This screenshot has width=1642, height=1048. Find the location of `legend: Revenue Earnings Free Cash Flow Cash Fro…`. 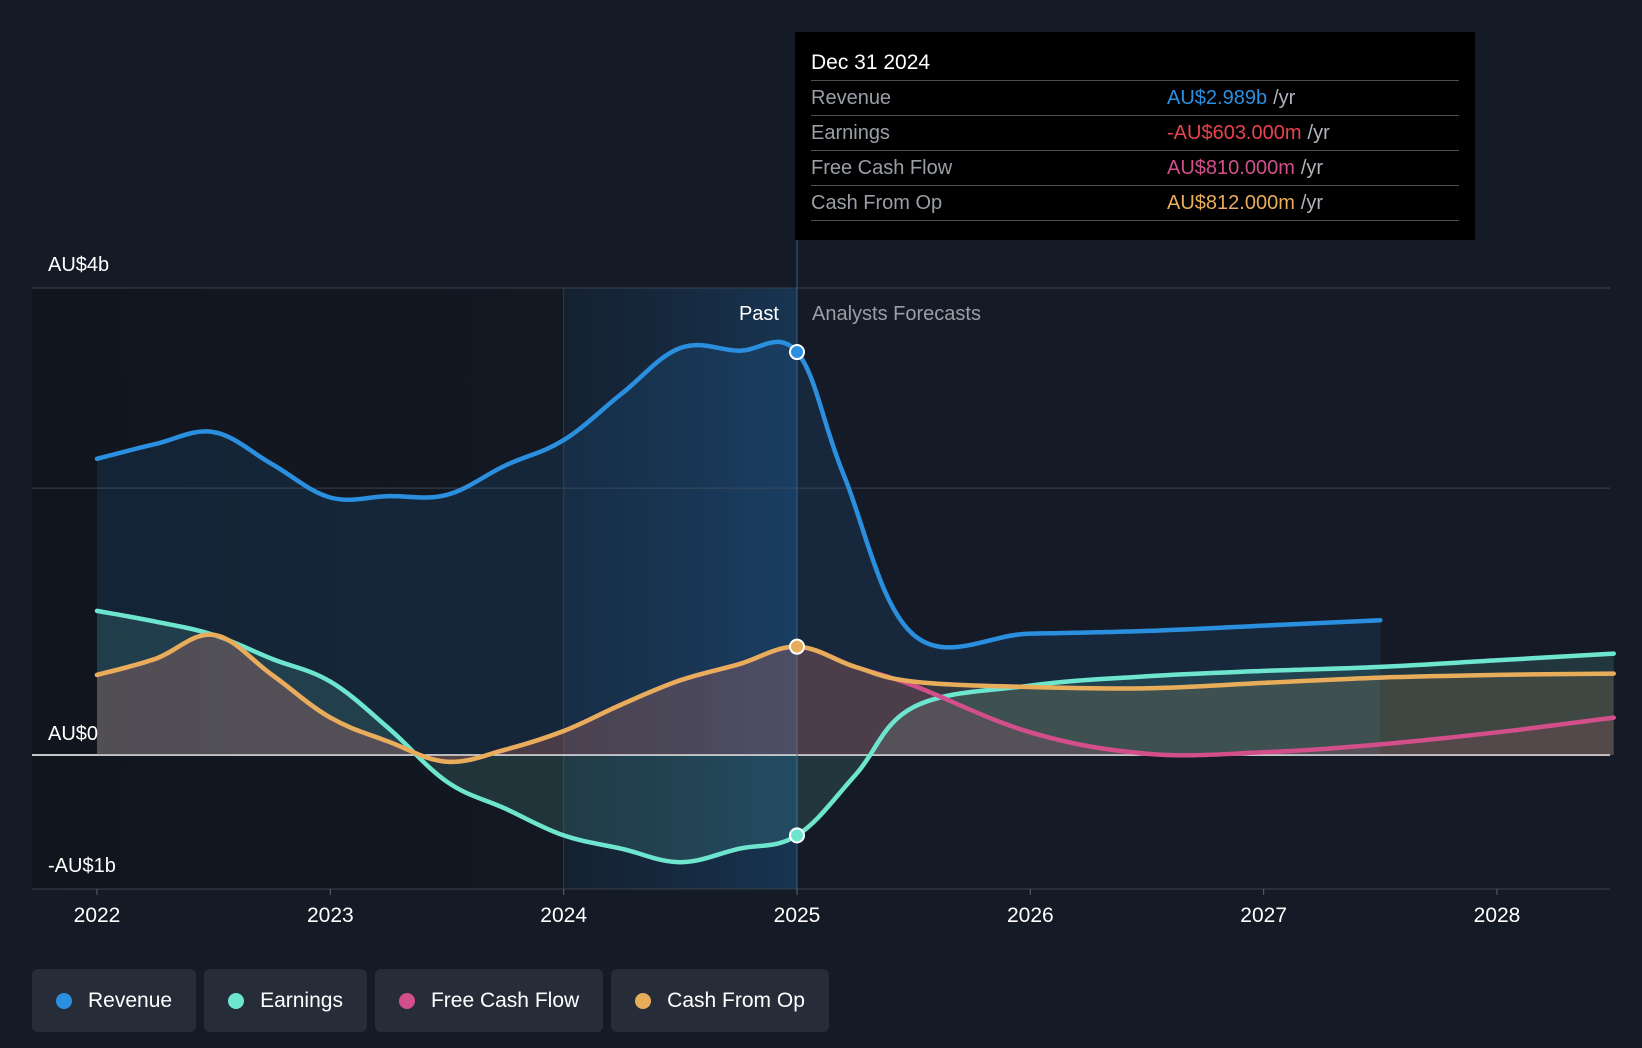

legend: Revenue Earnings Free Cash Flow Cash Fro… is located at coordinates (430, 1000).